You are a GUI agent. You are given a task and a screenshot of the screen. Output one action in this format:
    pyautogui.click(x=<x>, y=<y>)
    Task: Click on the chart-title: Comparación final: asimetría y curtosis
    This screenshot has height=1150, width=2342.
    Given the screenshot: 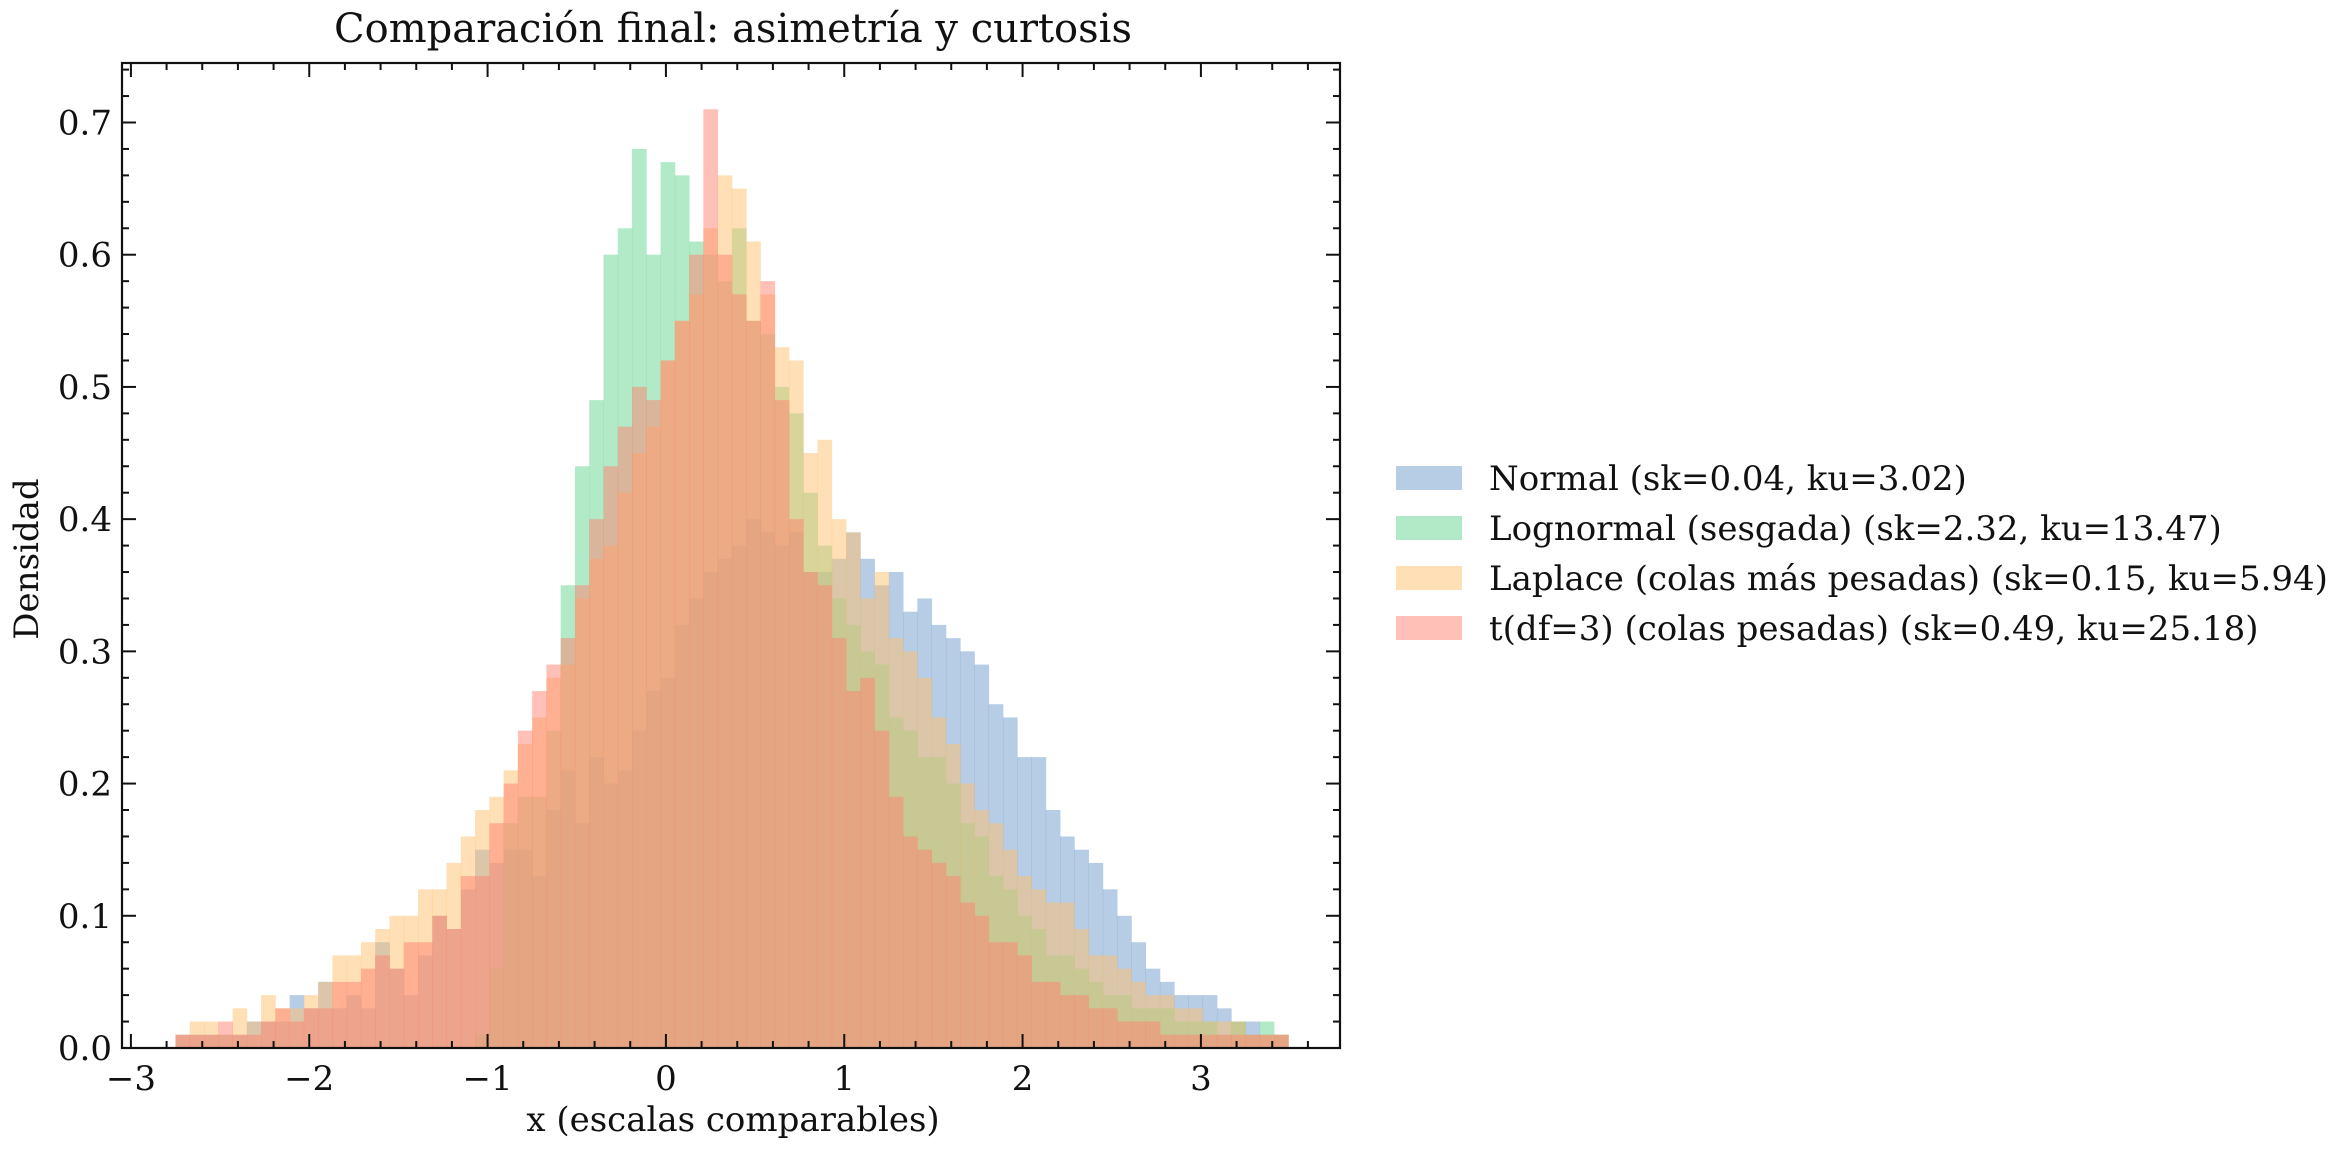 What is the action you would take?
    pyautogui.click(x=733, y=29)
    